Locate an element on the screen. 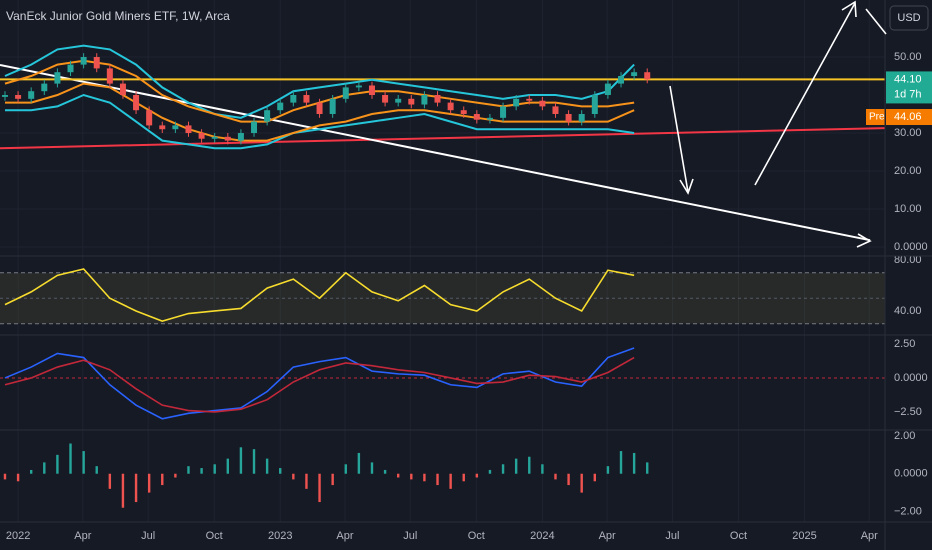 The height and width of the screenshot is (550, 932). y-tick-label: 2.50 is located at coordinates (904, 344).